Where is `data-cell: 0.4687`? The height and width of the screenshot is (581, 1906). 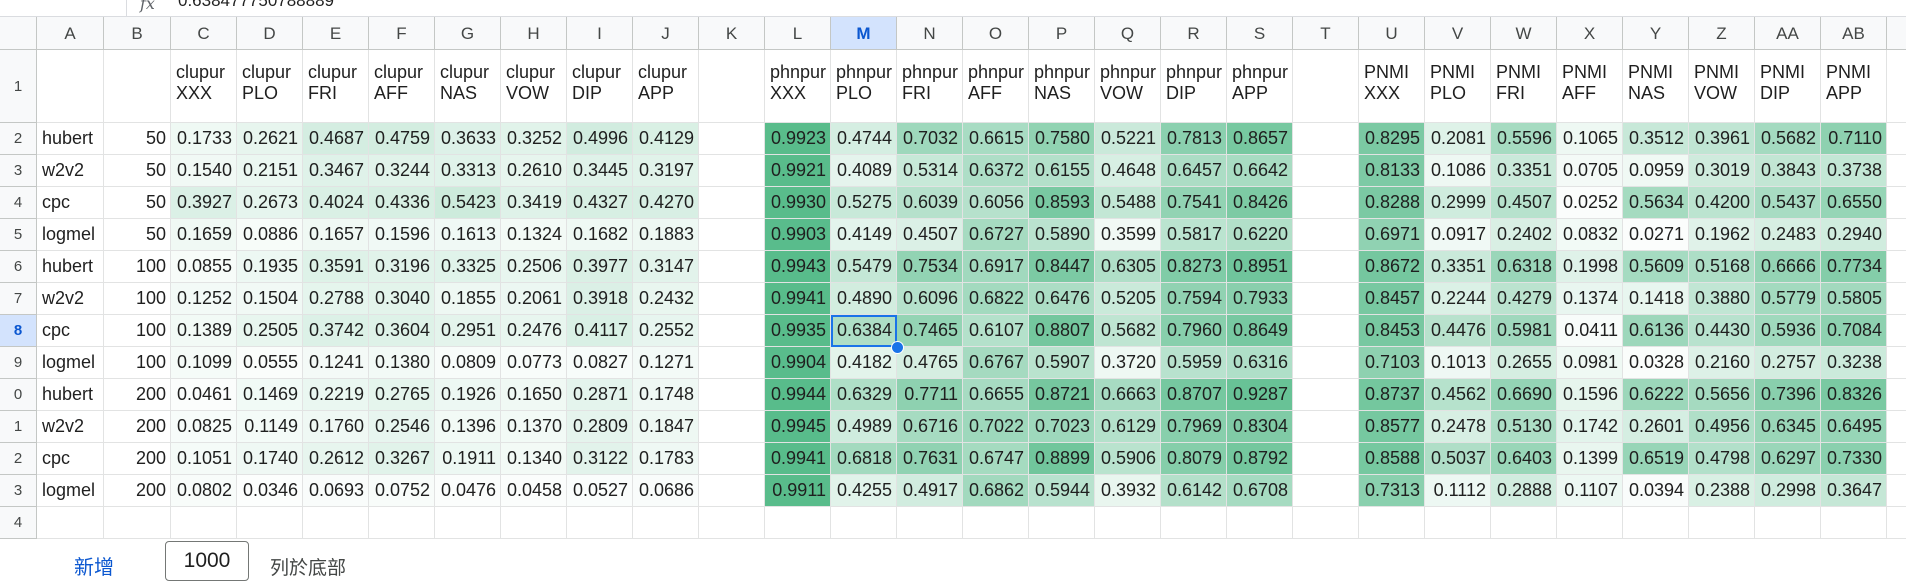 data-cell: 0.4687 is located at coordinates (336, 139).